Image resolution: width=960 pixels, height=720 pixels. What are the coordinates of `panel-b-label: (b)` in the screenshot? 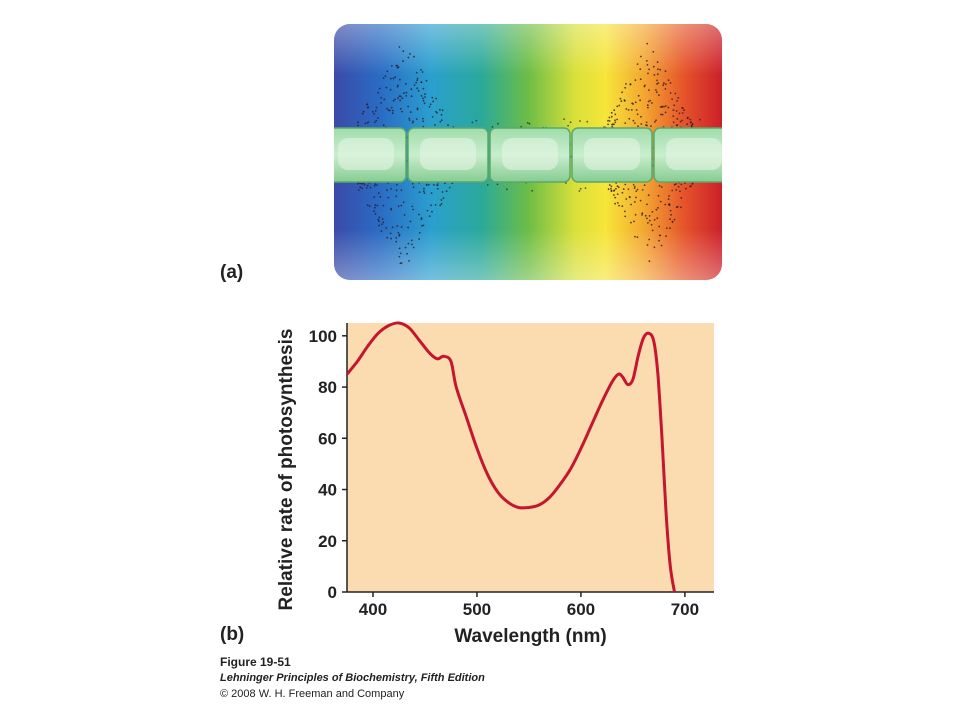 It's located at (232, 634).